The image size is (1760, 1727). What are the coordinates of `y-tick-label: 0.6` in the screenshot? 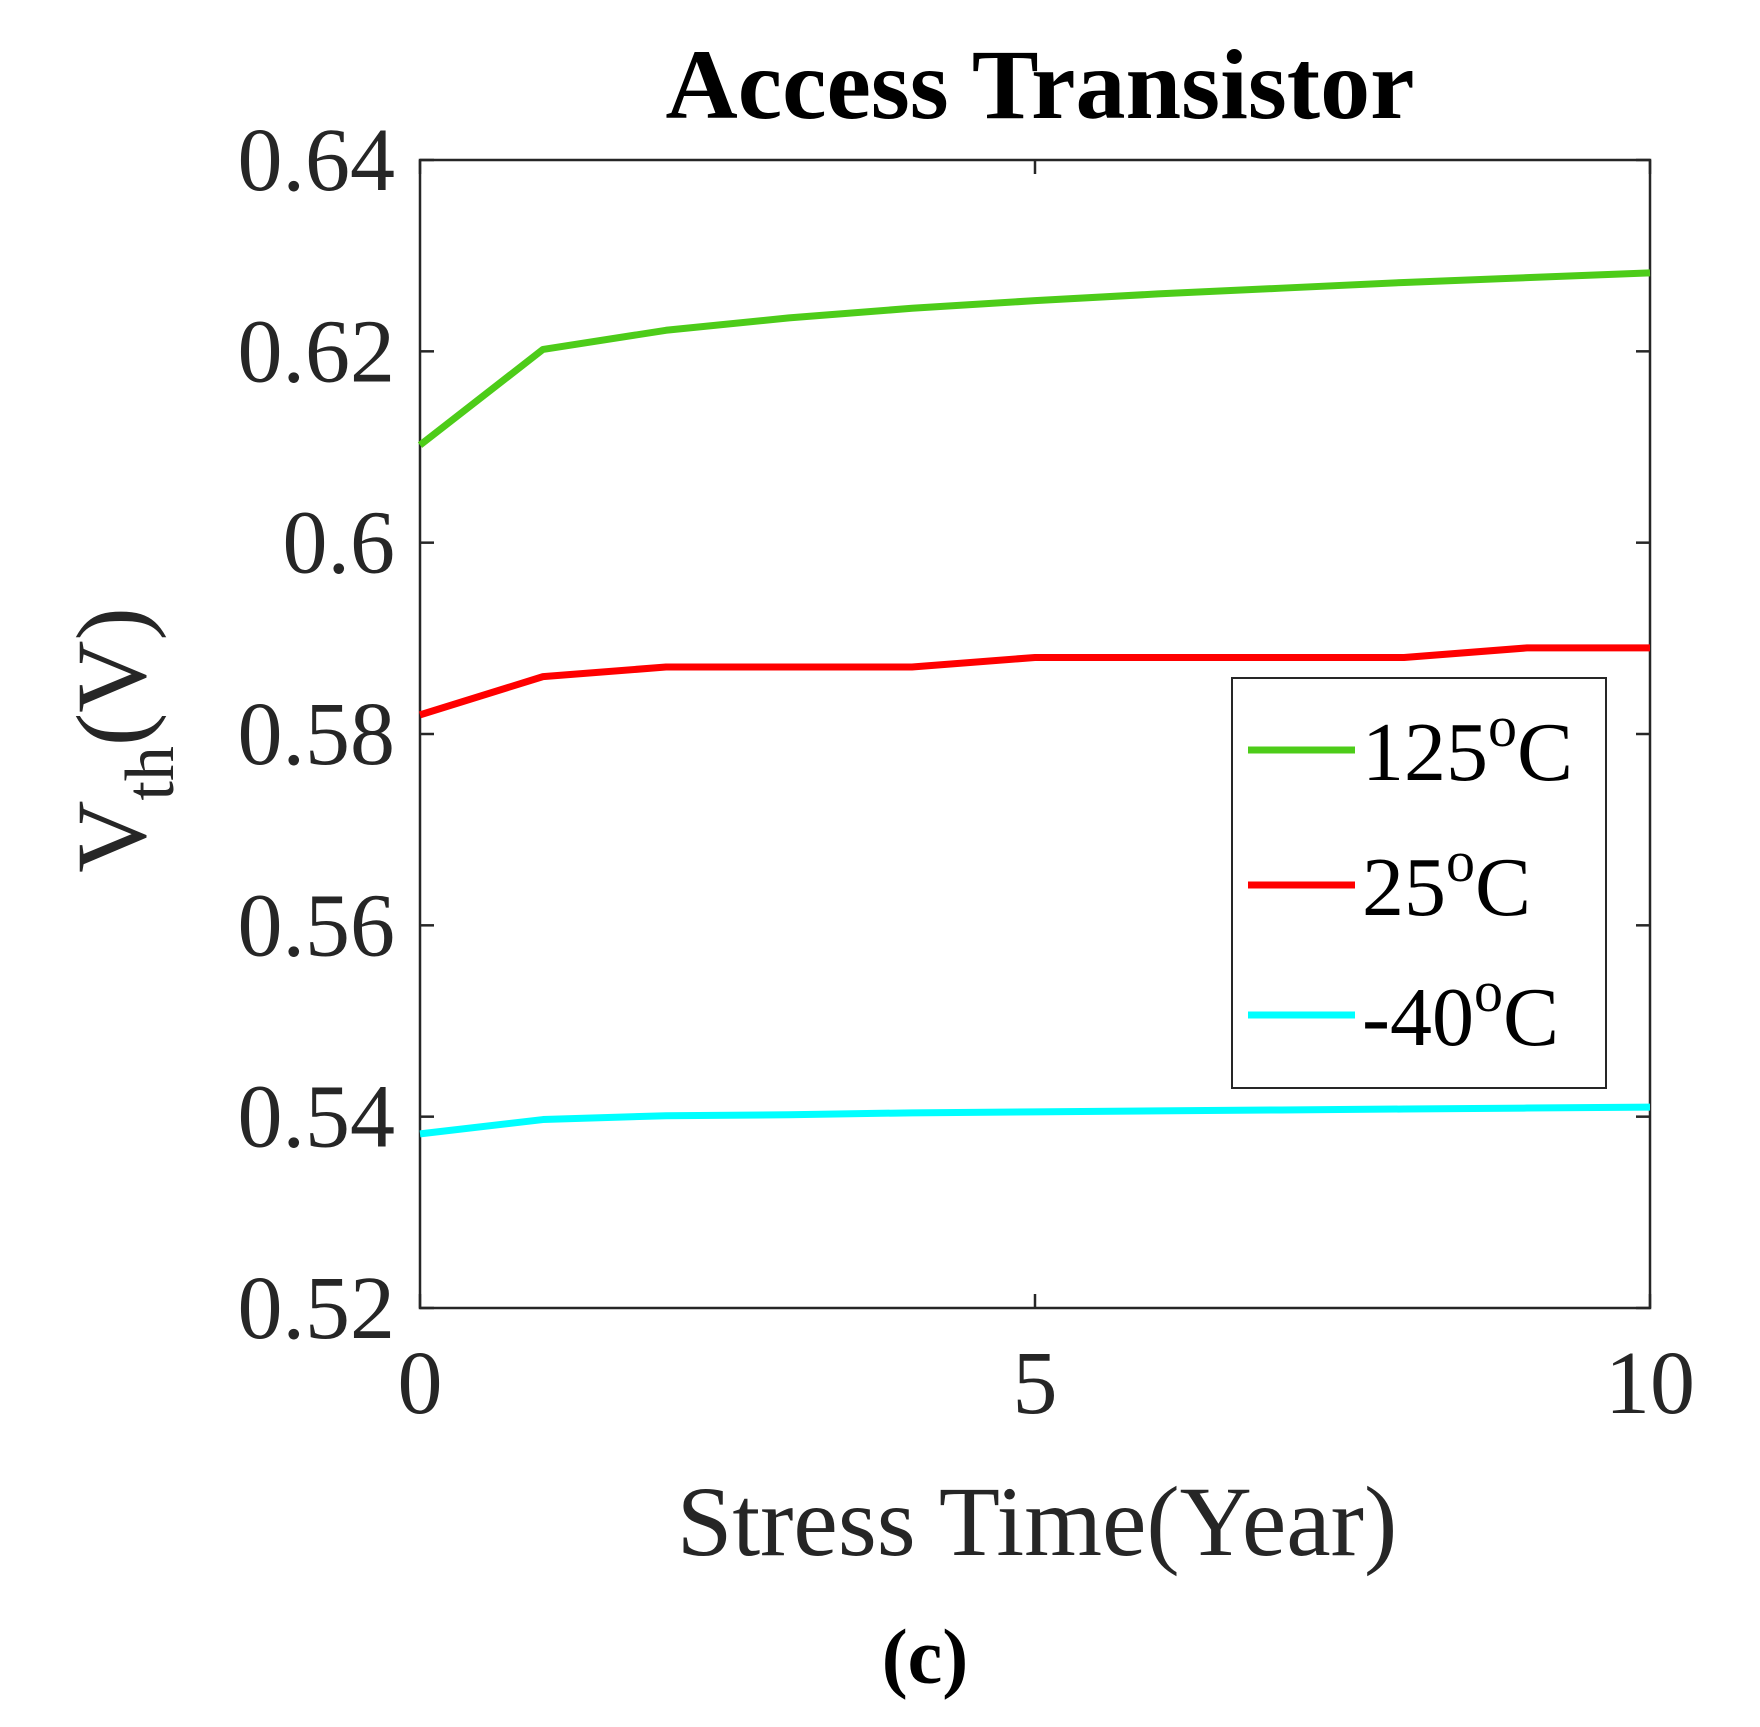 It's located at (339, 543).